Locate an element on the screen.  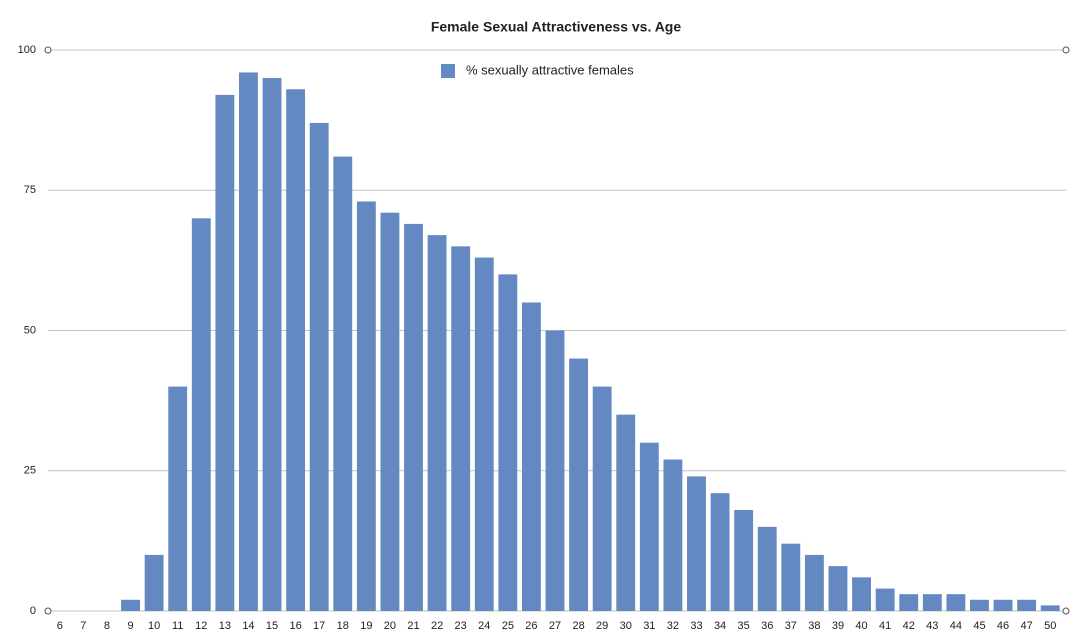
x-tick-label: 10 is located at coordinates (154, 626).